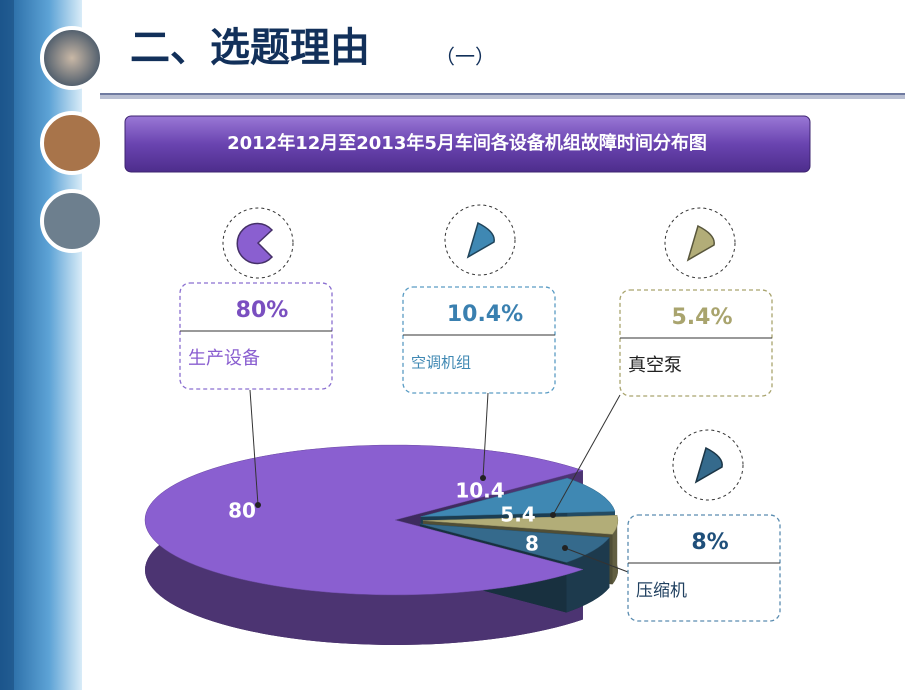  Describe the element at coordinates (517, 515) in the screenshot. I see `slice-label: 5.4` at that location.